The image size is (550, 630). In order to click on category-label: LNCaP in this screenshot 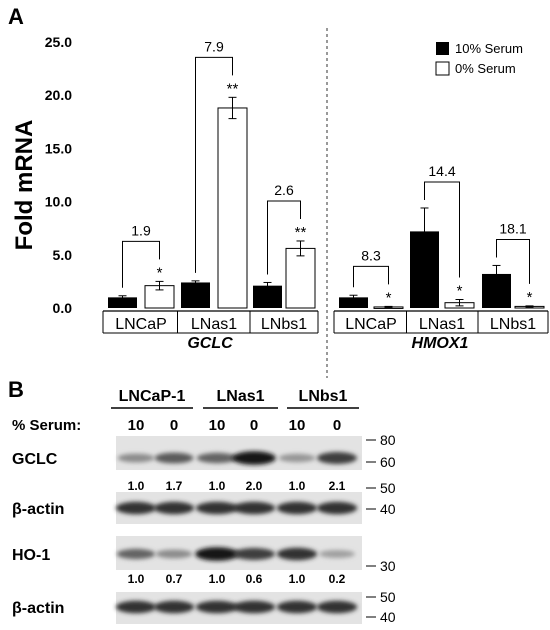, I will do `click(371, 324)`.